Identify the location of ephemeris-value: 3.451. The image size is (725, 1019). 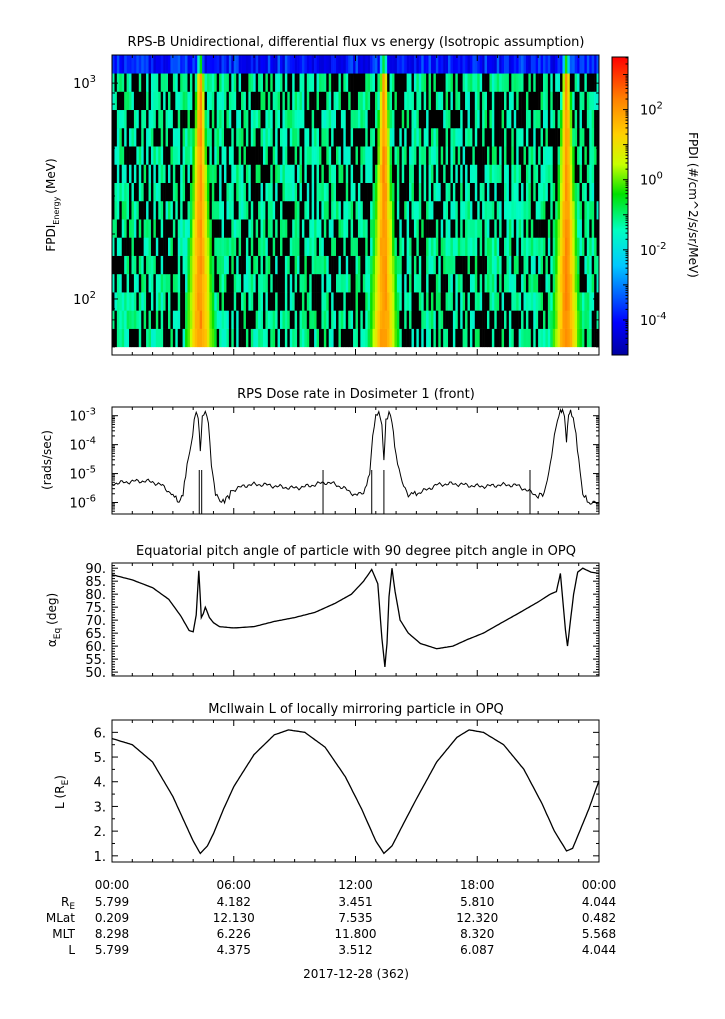
(355, 902).